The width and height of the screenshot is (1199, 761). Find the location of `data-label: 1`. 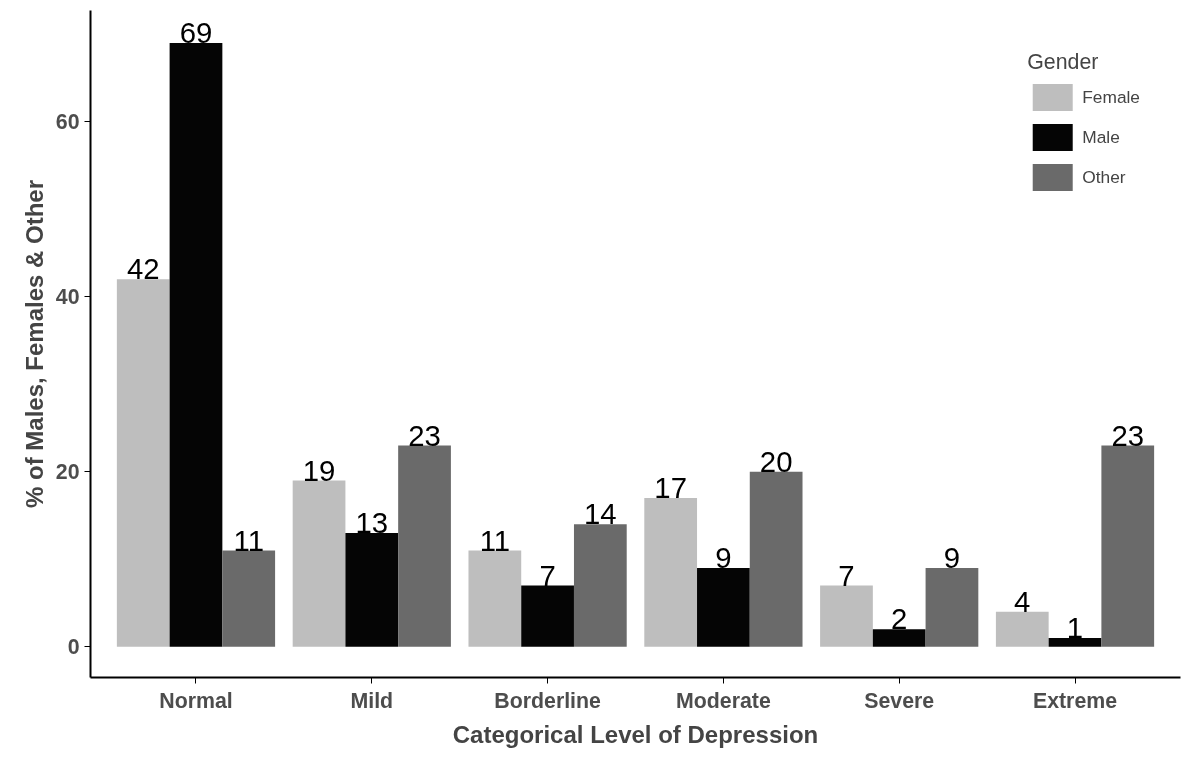

data-label: 1 is located at coordinates (1075, 628).